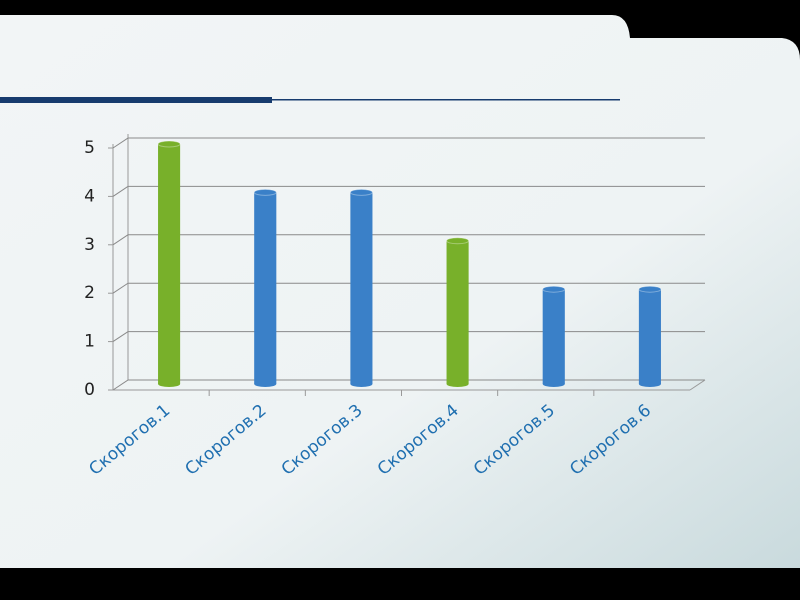 This screenshot has height=600, width=800. I want to click on y-tick-label: 4, so click(89, 196).